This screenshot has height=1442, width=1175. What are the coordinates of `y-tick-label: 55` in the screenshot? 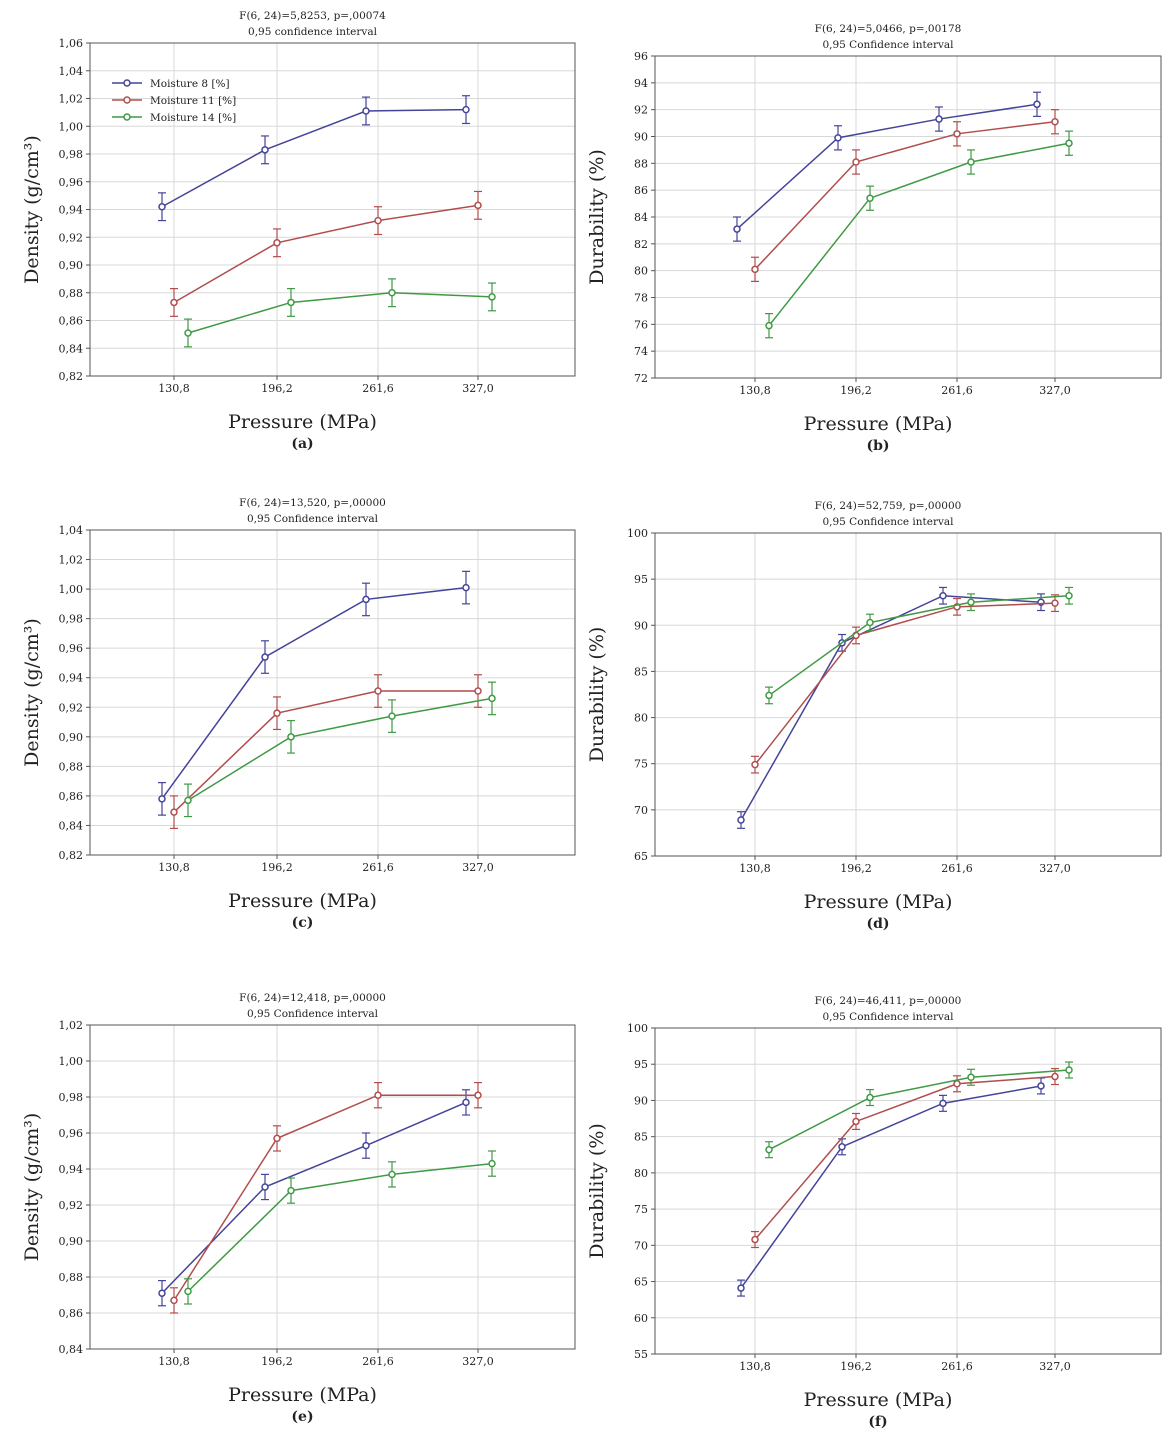 It's located at (641, 1354).